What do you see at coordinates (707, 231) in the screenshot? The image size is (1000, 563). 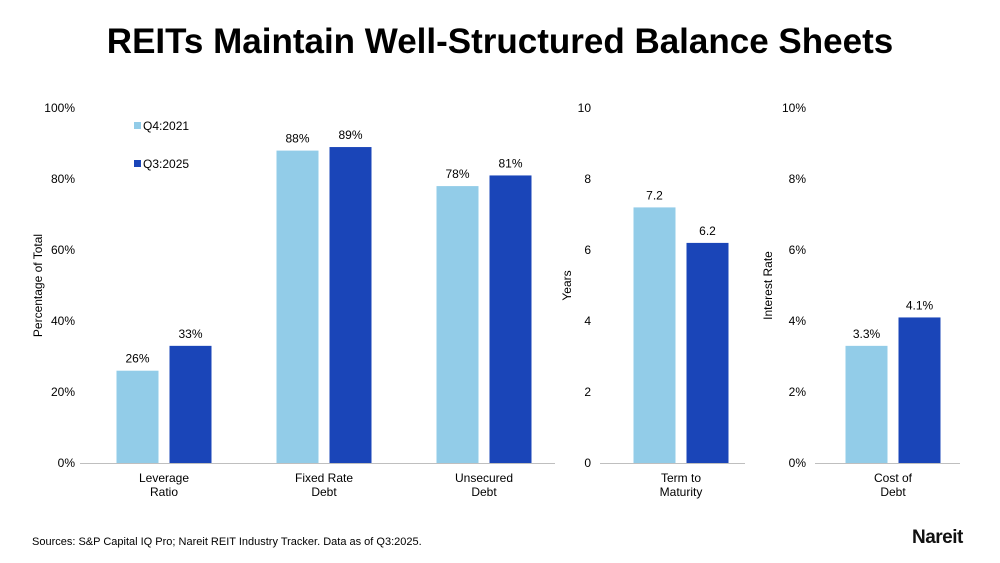 I see `data-label: 6.2` at bounding box center [707, 231].